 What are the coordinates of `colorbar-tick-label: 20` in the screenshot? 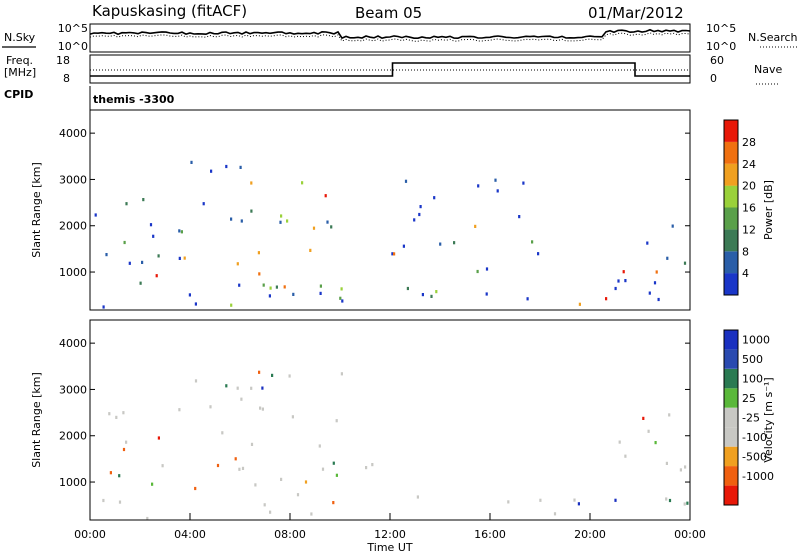 It's located at (749, 186).